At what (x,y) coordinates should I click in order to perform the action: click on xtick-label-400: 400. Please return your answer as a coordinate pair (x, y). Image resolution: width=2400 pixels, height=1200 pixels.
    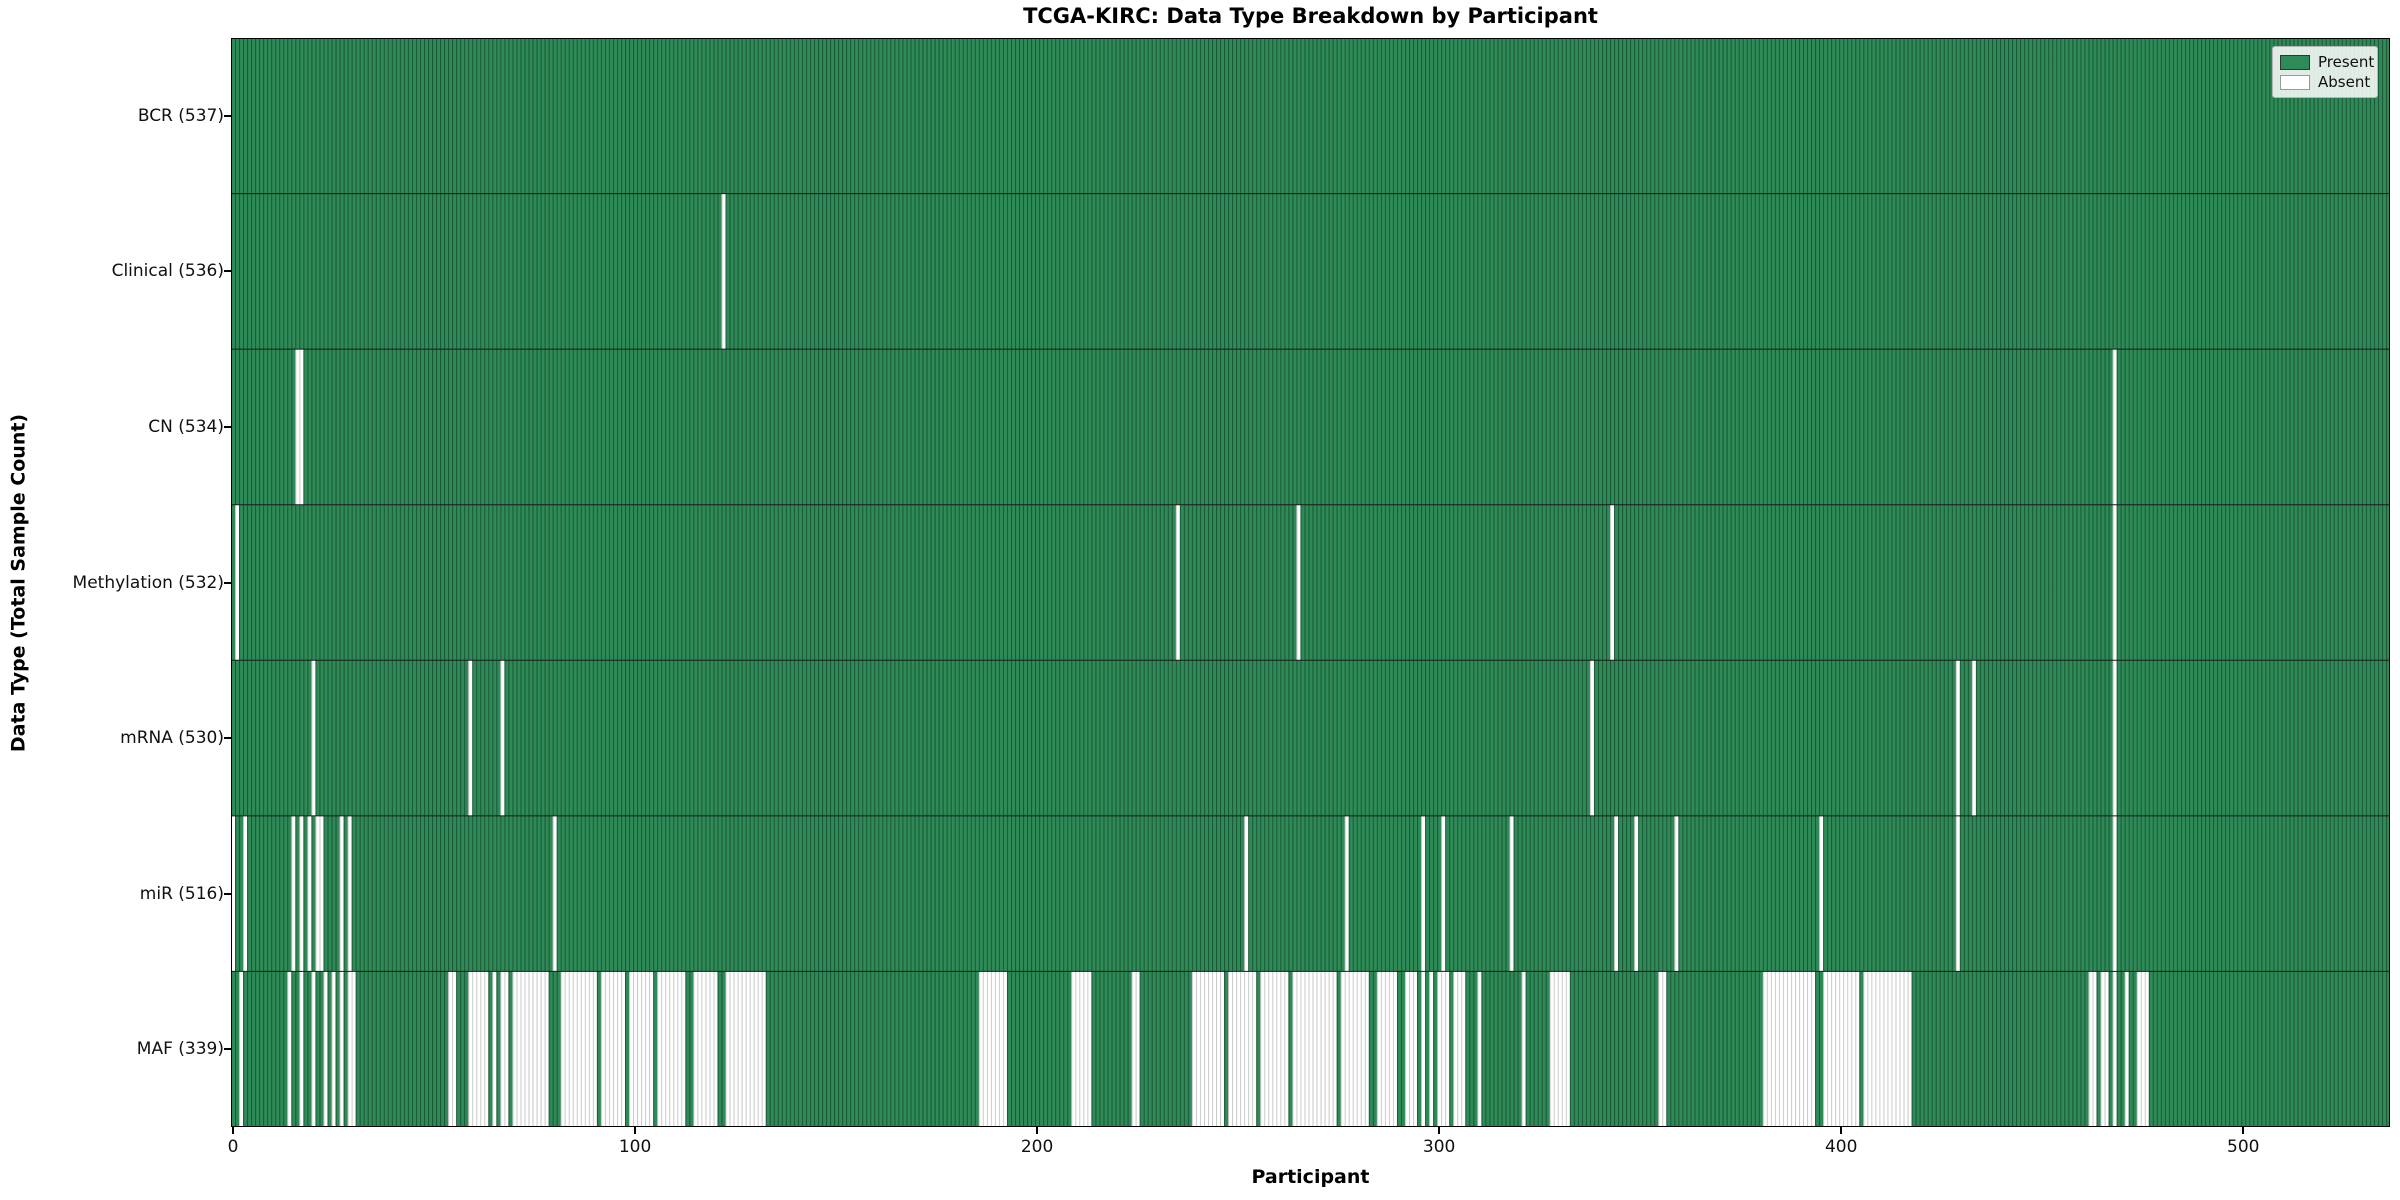
    Looking at the image, I should click on (1841, 1147).